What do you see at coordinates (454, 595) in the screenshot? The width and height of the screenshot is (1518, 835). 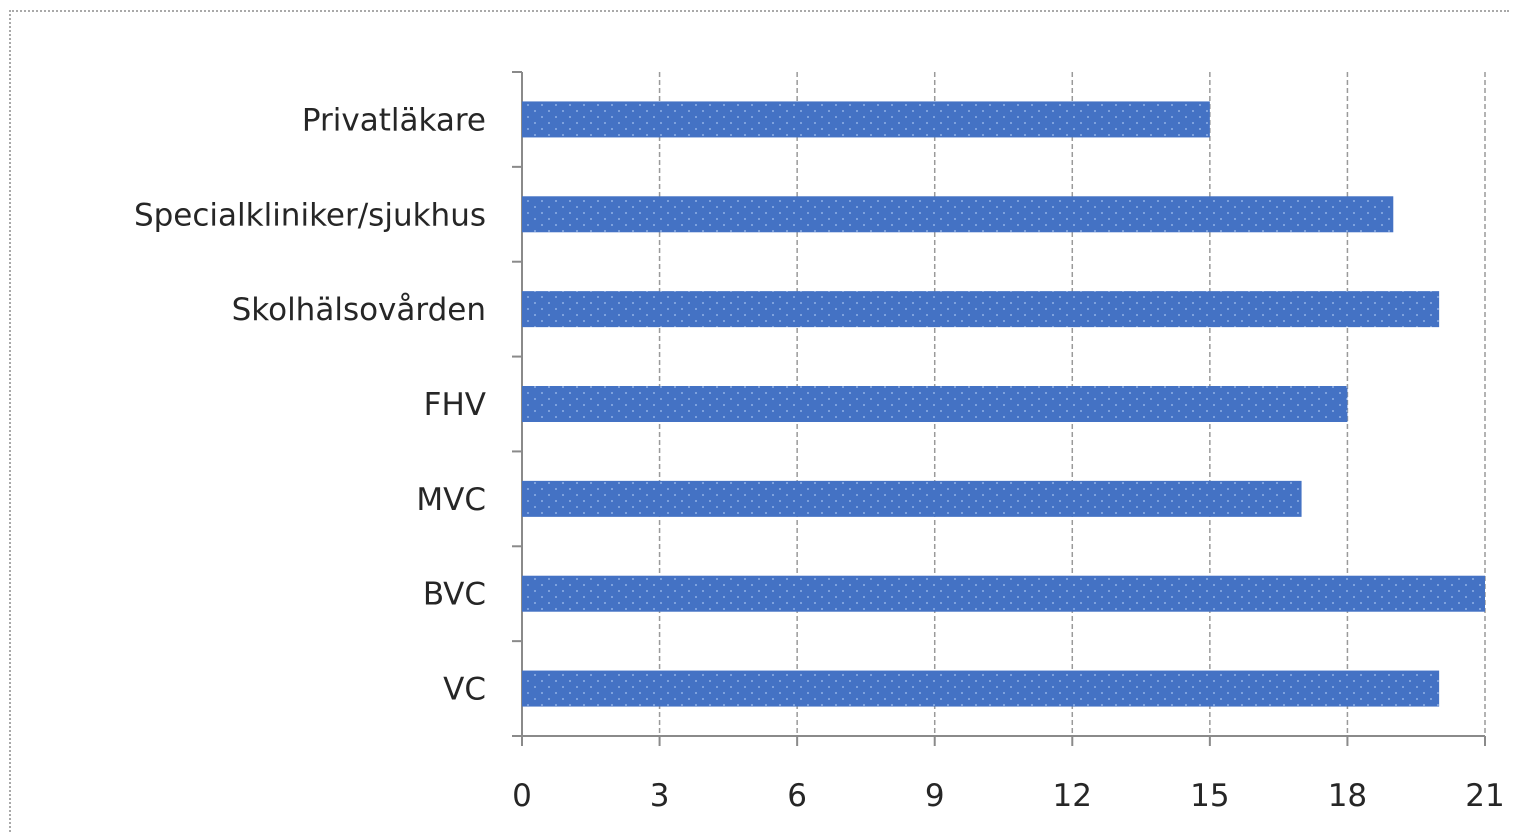 I see `category-label: BVC` at bounding box center [454, 595].